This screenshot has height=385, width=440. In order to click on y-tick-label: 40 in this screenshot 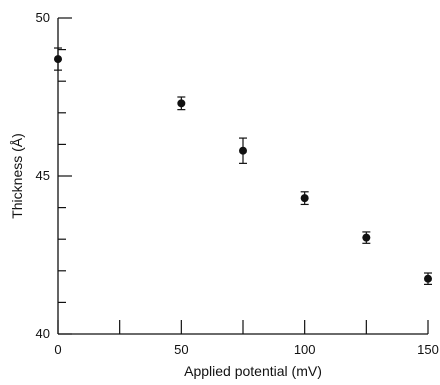, I will do `click(43, 333)`.